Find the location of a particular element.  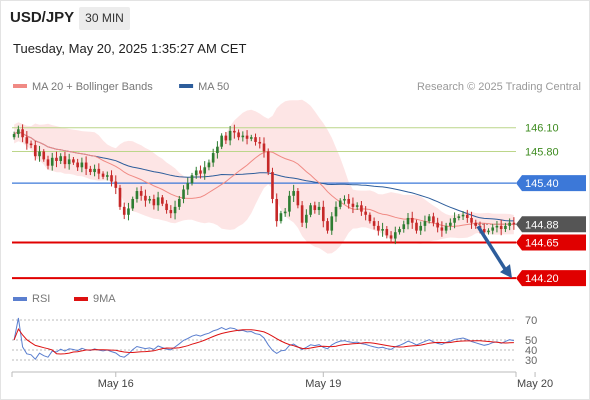

timeframe-badge: 30 MIN is located at coordinates (104, 18).